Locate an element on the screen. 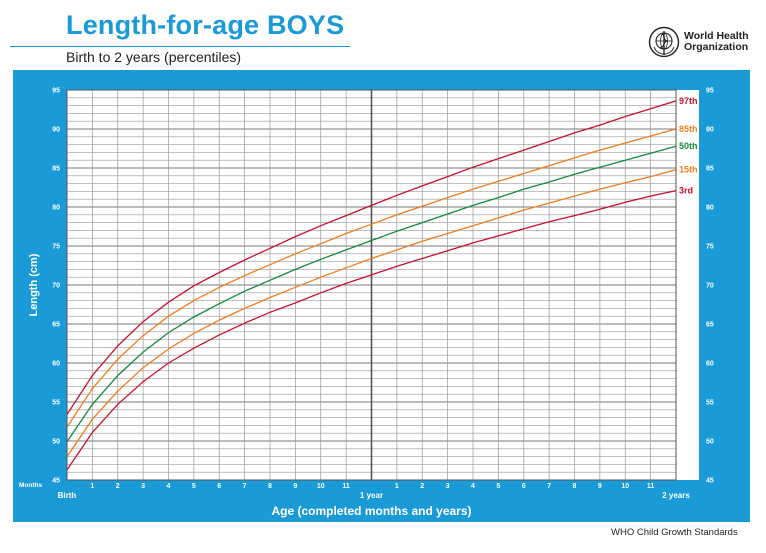 The image size is (766, 553). y-tick-label-left: 70 is located at coordinates (56, 286).